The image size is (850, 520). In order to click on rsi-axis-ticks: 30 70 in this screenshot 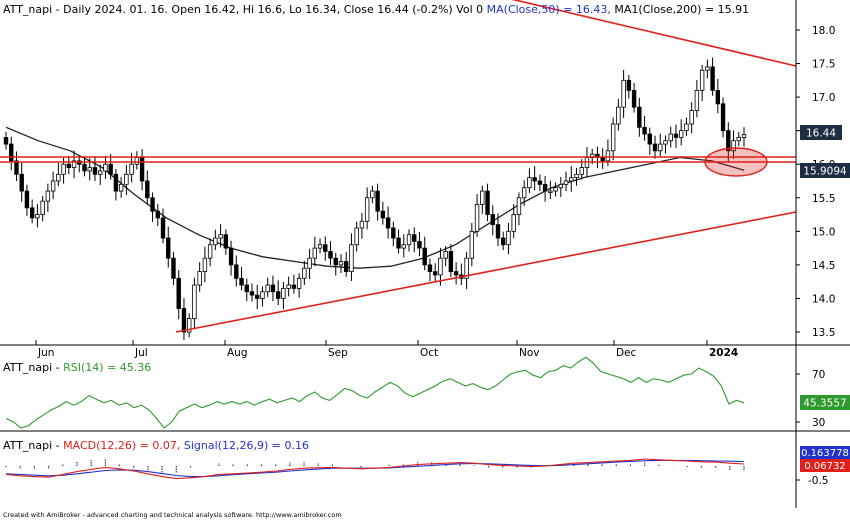, I will do `click(810, 399)`.